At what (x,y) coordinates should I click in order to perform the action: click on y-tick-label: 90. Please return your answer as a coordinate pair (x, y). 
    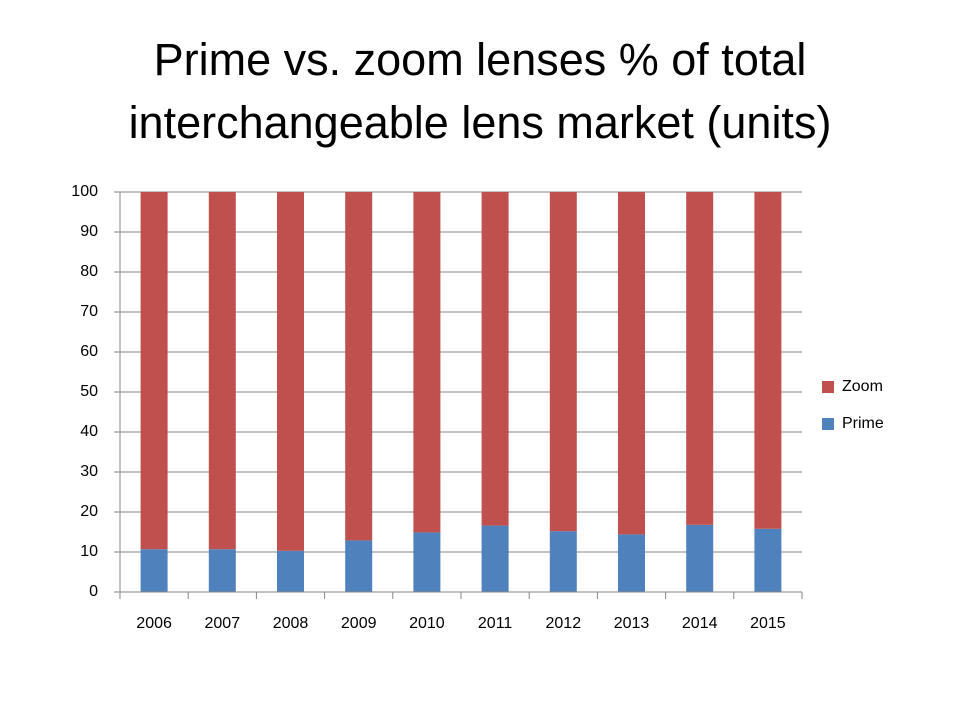
    Looking at the image, I should click on (89, 231).